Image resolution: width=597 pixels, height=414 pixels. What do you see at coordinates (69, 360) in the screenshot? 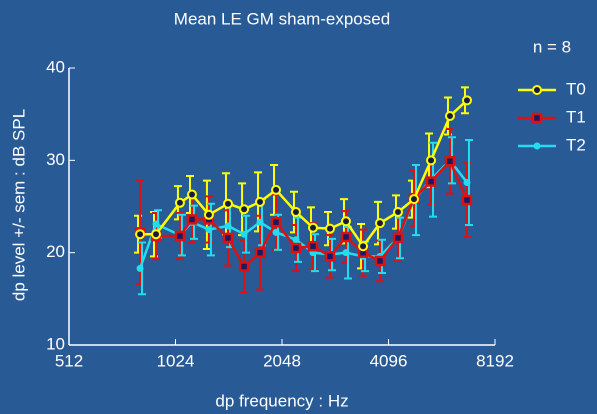
I see `x-tick-label: 512` at bounding box center [69, 360].